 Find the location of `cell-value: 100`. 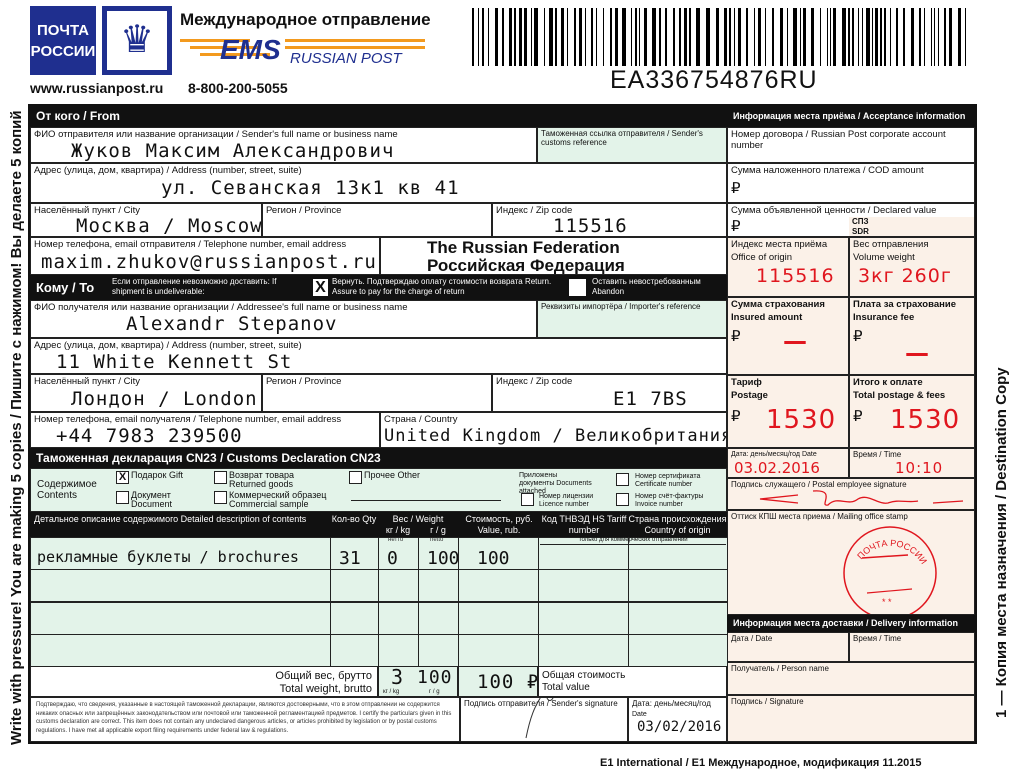

cell-value: 100 is located at coordinates (498, 553).